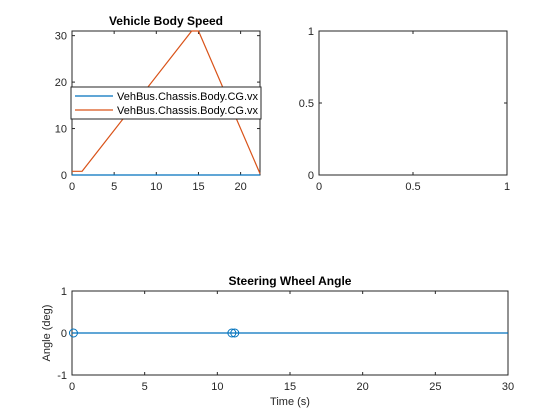 The width and height of the screenshot is (560, 420). What do you see at coordinates (508, 387) in the screenshot?
I see `x-tick-label: 30` at bounding box center [508, 387].